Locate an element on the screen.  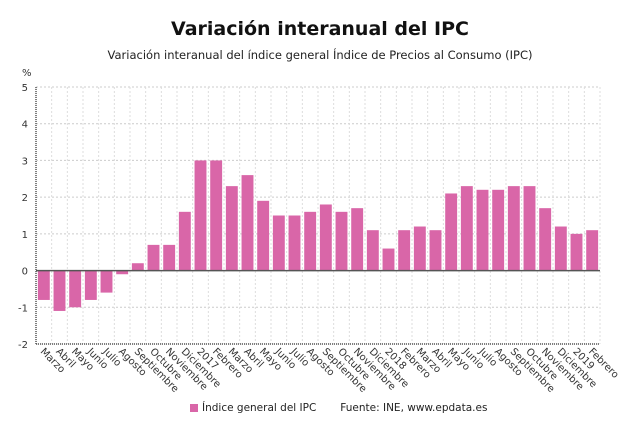
y-tick-label: 0 is located at coordinates (25, 272).